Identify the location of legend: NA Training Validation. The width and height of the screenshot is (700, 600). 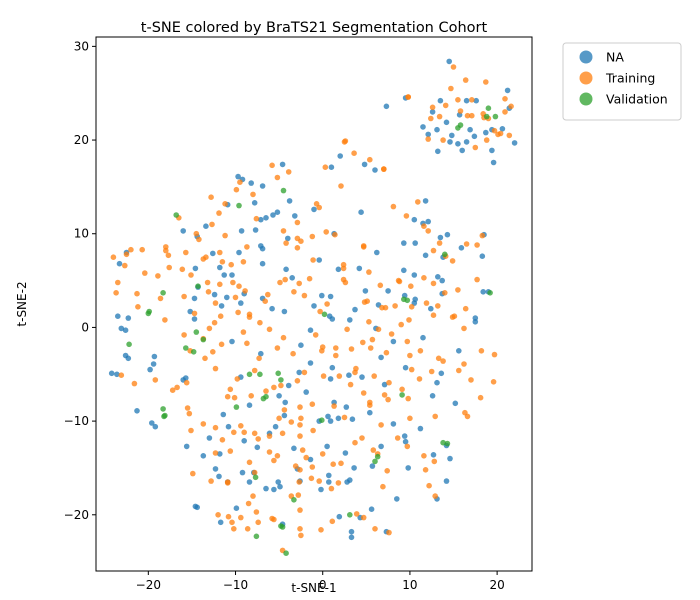
(622, 81).